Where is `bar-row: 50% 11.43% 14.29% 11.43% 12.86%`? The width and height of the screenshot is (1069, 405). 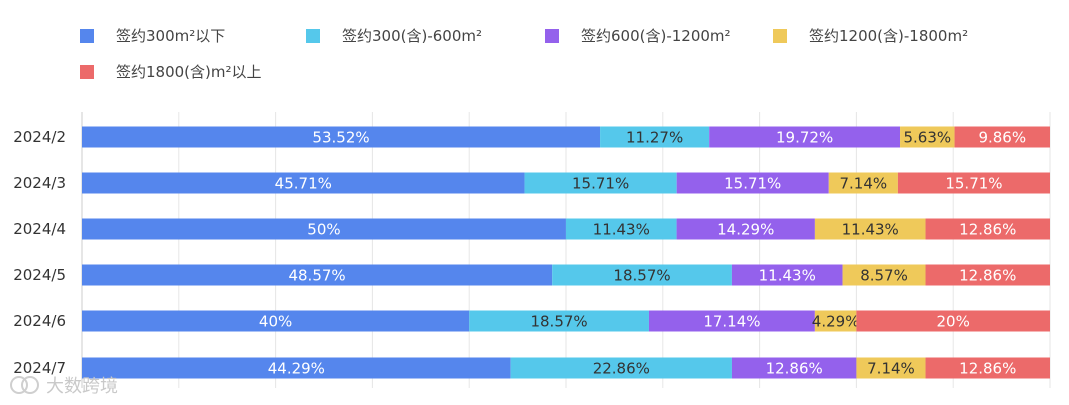 bar-row: 50% 11.43% 14.29% 11.43% 12.86% is located at coordinates (566, 229).